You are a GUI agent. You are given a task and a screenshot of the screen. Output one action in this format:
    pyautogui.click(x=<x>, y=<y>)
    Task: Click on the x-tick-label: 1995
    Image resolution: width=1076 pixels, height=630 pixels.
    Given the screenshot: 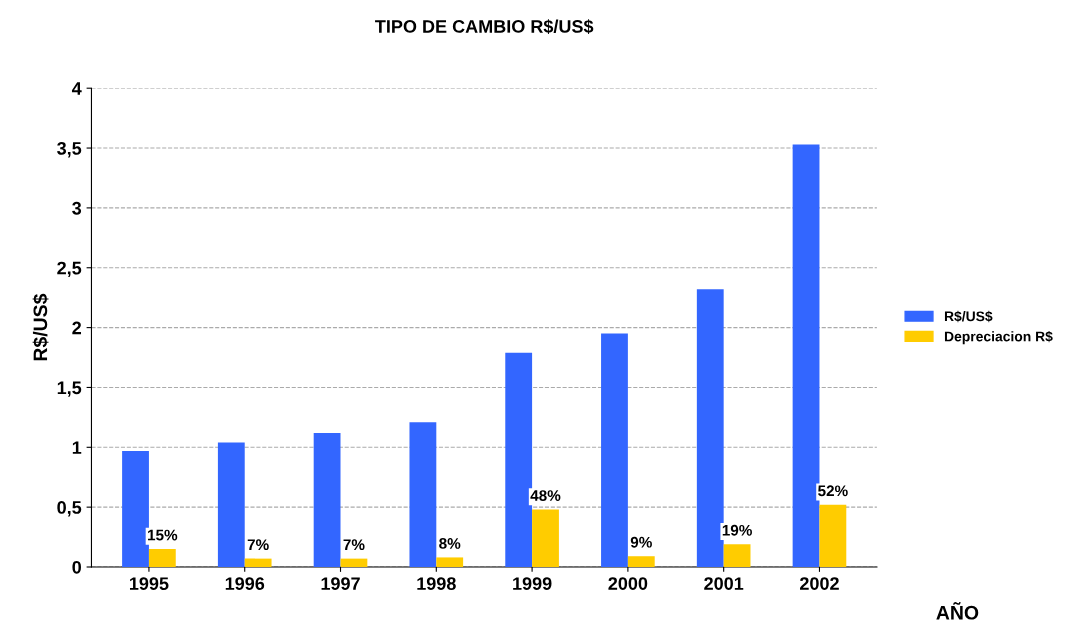 What is the action you would take?
    pyautogui.click(x=149, y=583)
    